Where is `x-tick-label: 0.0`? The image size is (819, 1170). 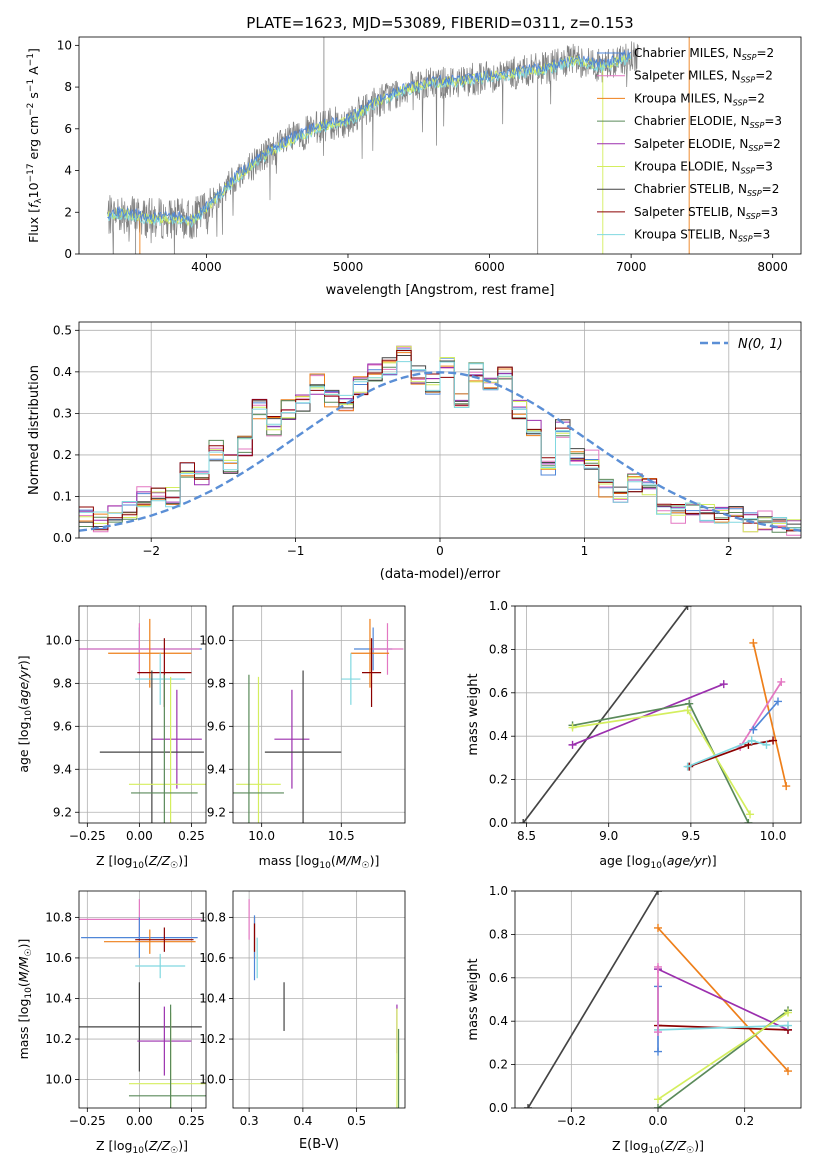
x-tick-label: 0.0 is located at coordinates (657, 1121).